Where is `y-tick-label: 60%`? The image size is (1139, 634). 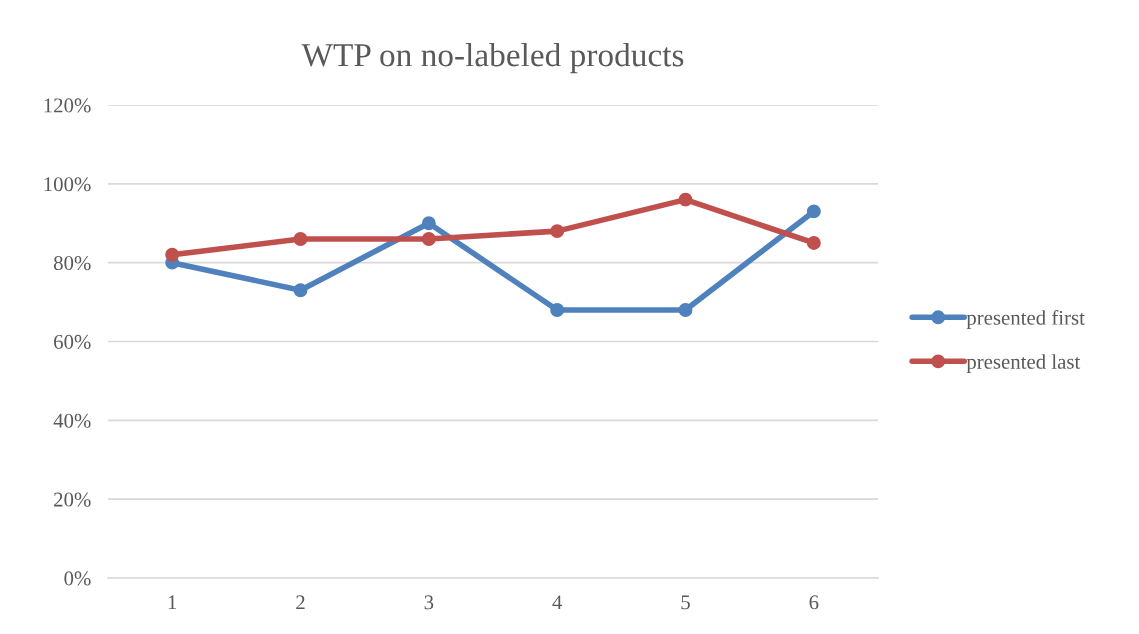
y-tick-label: 60% is located at coordinates (72, 341).